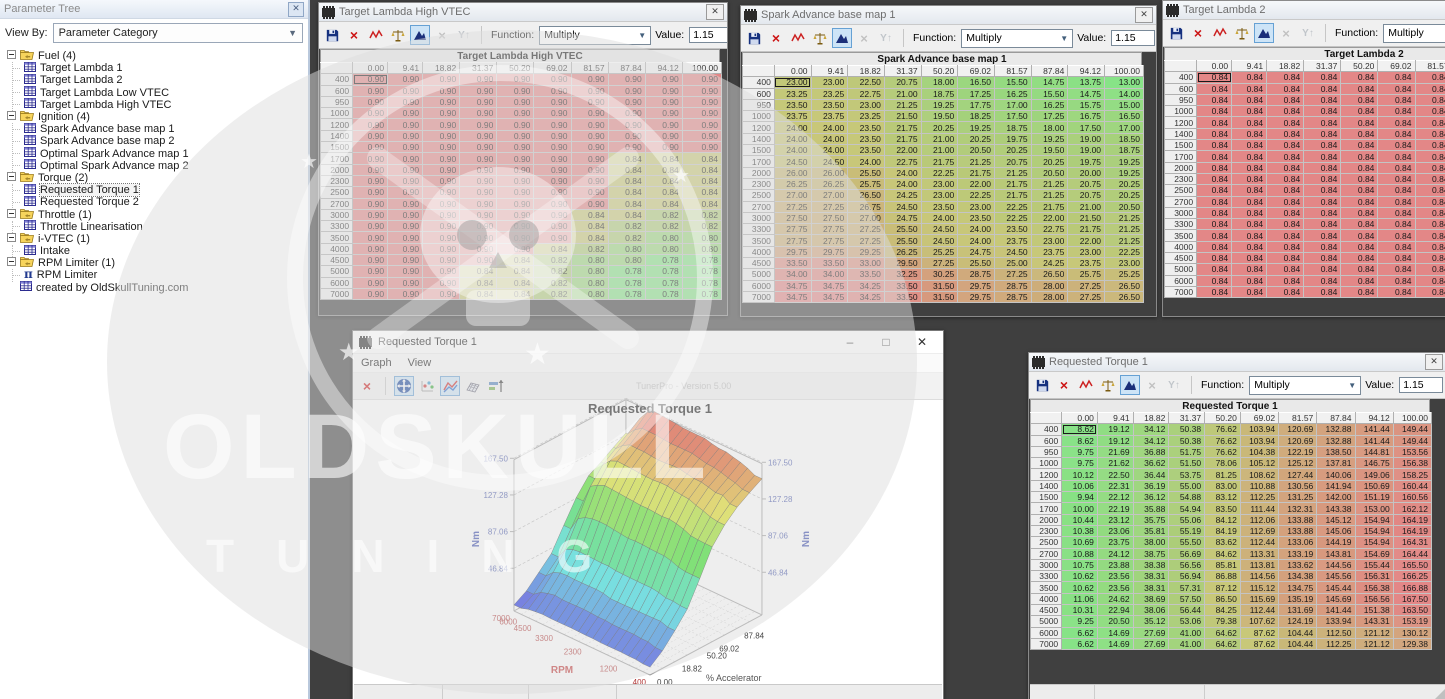 This screenshot has height=699, width=1445. Describe the element at coordinates (1412, 531) in the screenshot. I see `map-cell: 164.19` at that location.